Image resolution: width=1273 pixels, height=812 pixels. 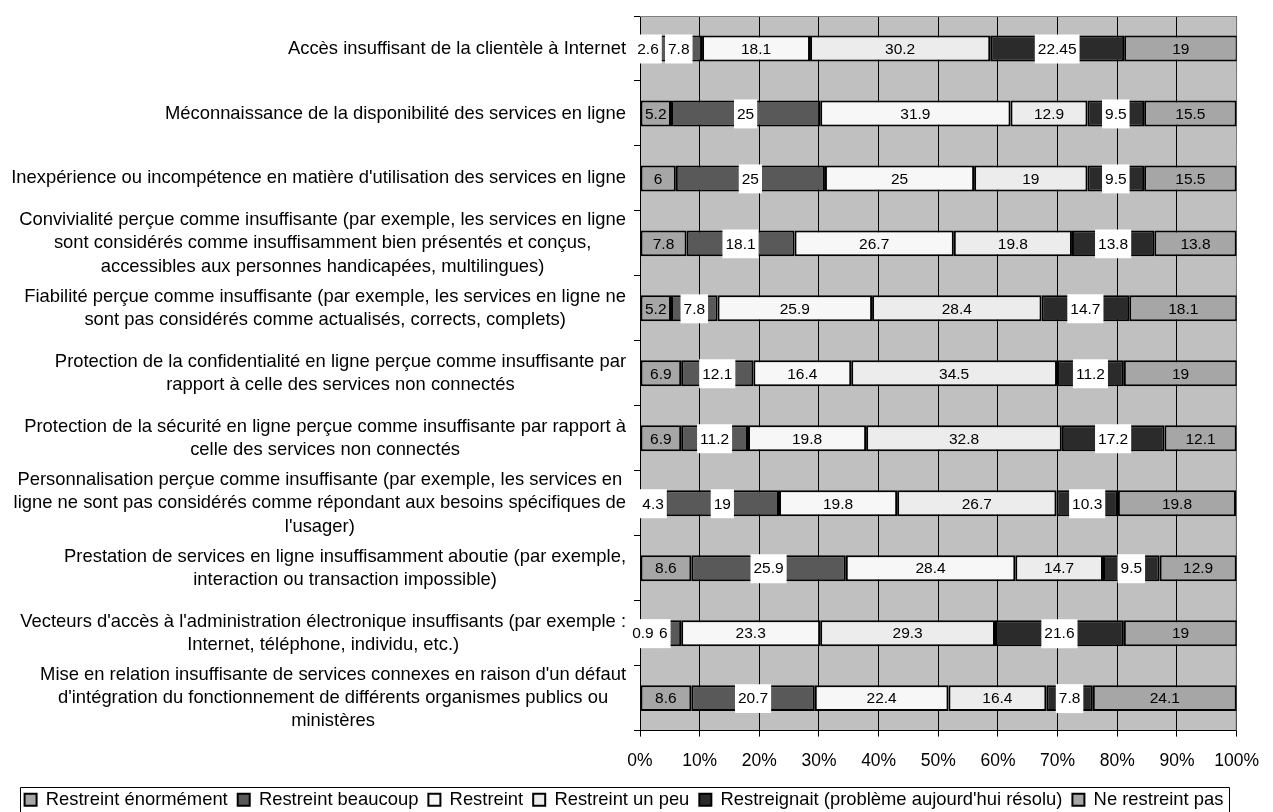 What do you see at coordinates (340, 372) in the screenshot?
I see `y-tick-label: Protection de la confidentialité en ligne perçue comme insuffisante par rapport à celle des services non connectés` at bounding box center [340, 372].